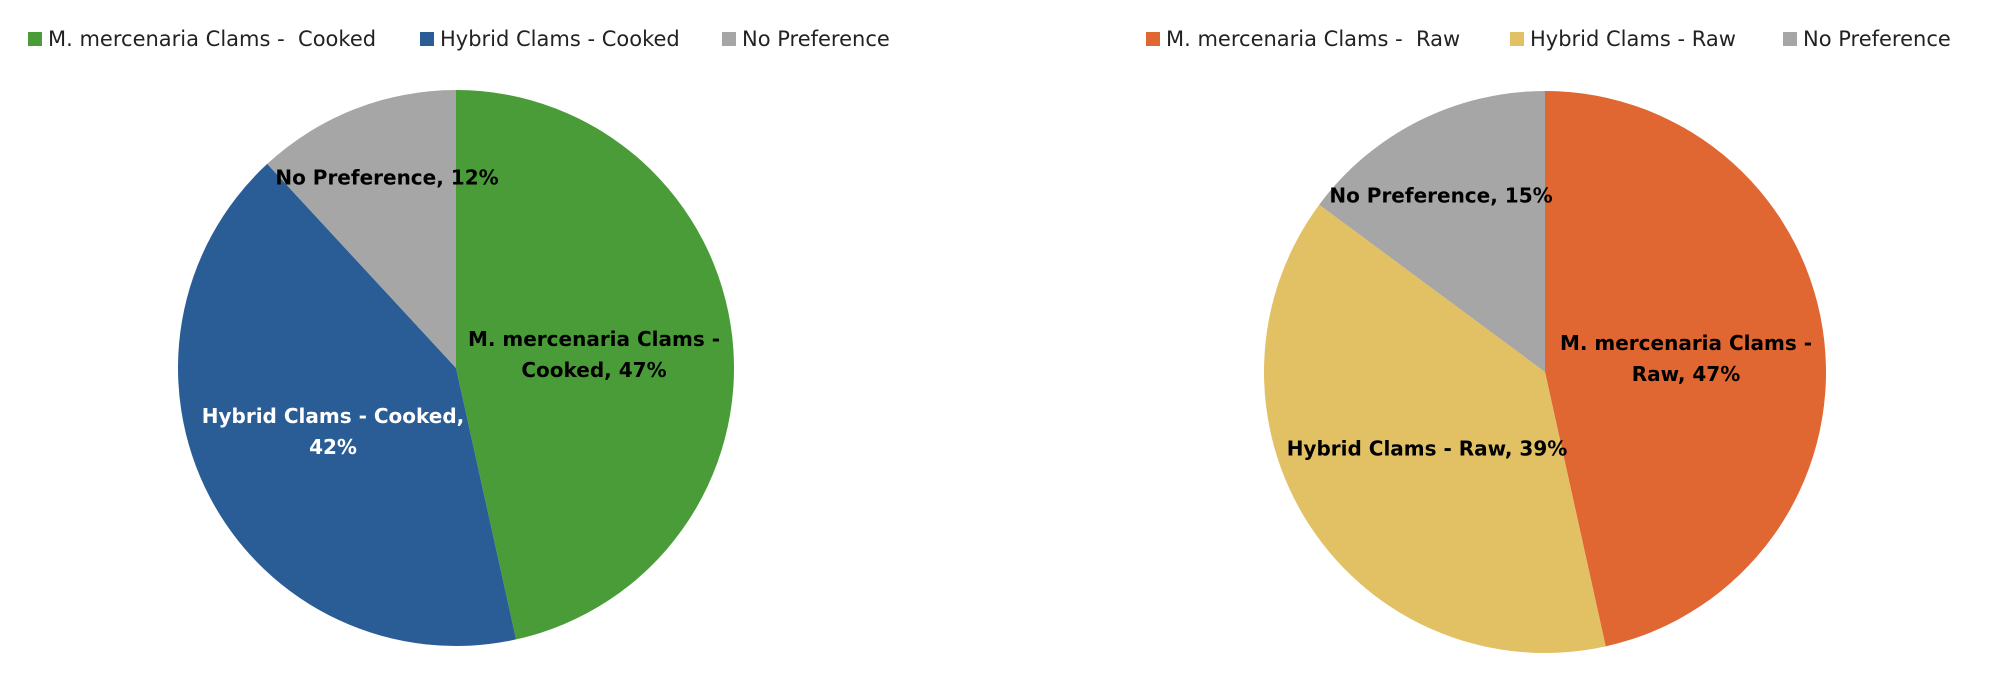  I want to click on data-label: M. mercenaria Clams - Cooked, 47%, so click(594, 354).